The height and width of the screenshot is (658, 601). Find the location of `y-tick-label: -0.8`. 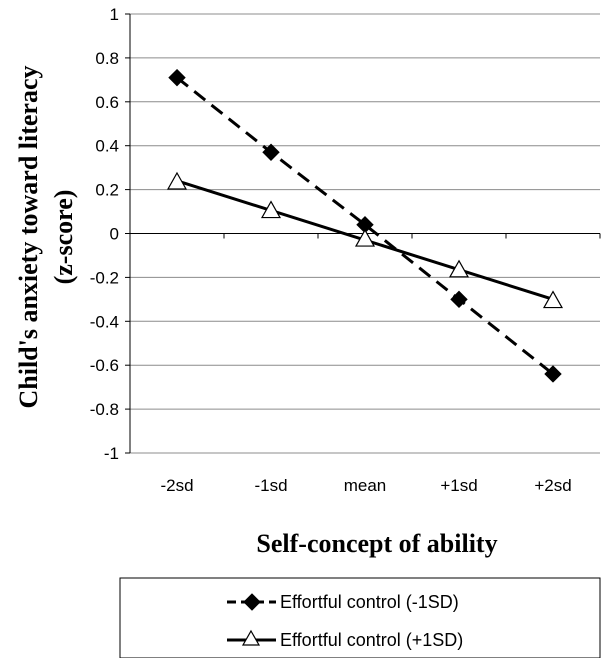

y-tick-label: -0.8 is located at coordinates (104, 409).